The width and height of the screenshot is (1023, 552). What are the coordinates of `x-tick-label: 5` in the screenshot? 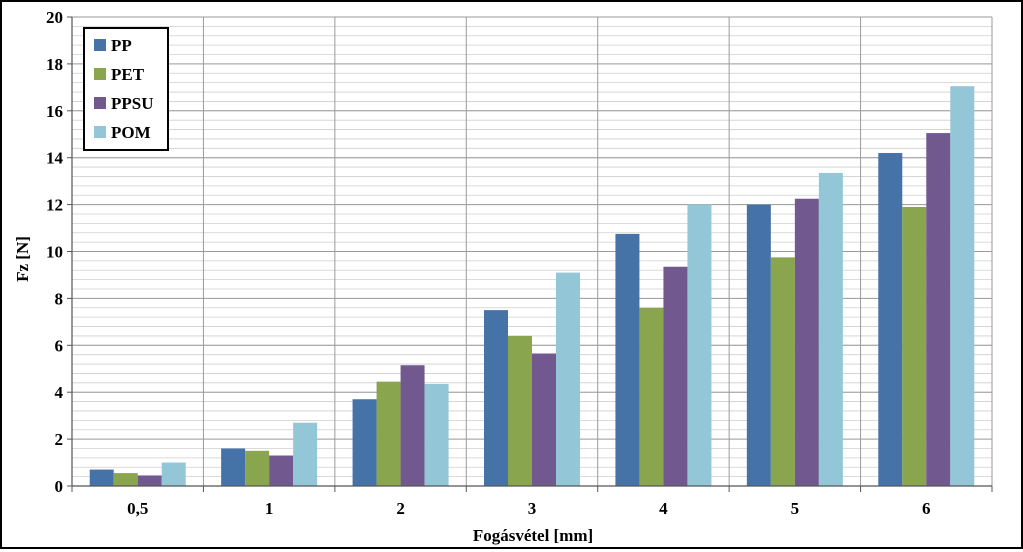 It's located at (795, 508).